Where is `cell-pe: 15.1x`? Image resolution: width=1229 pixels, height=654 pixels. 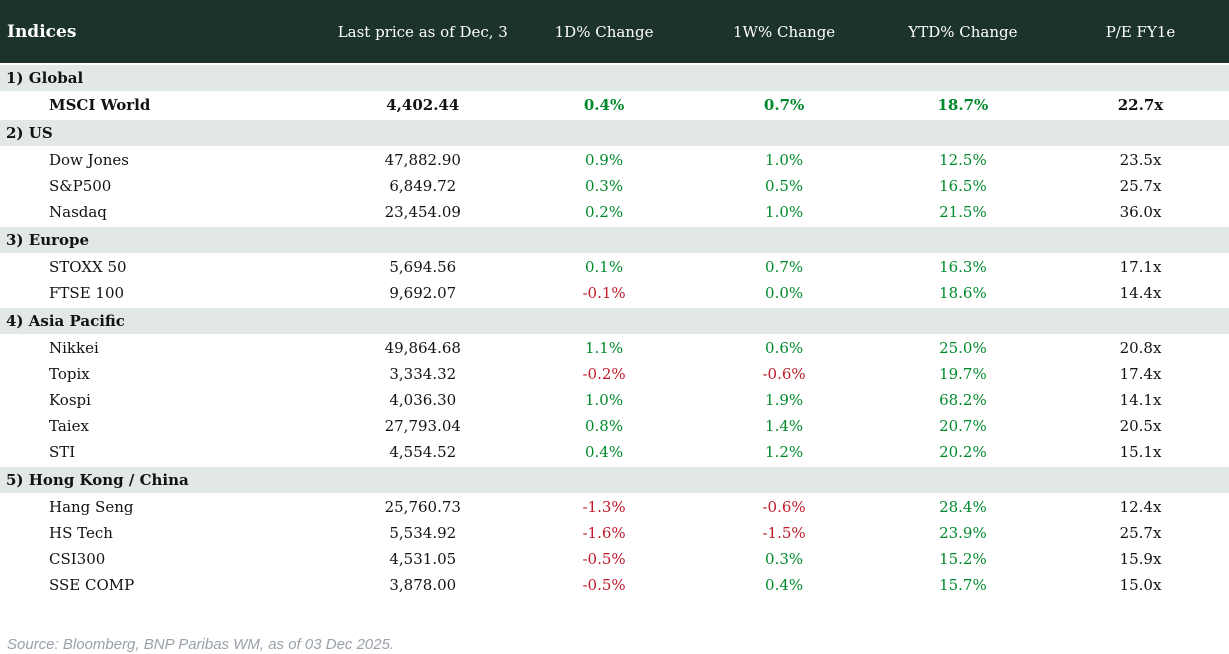
cell-pe: 15.1x is located at coordinates (1140, 452).